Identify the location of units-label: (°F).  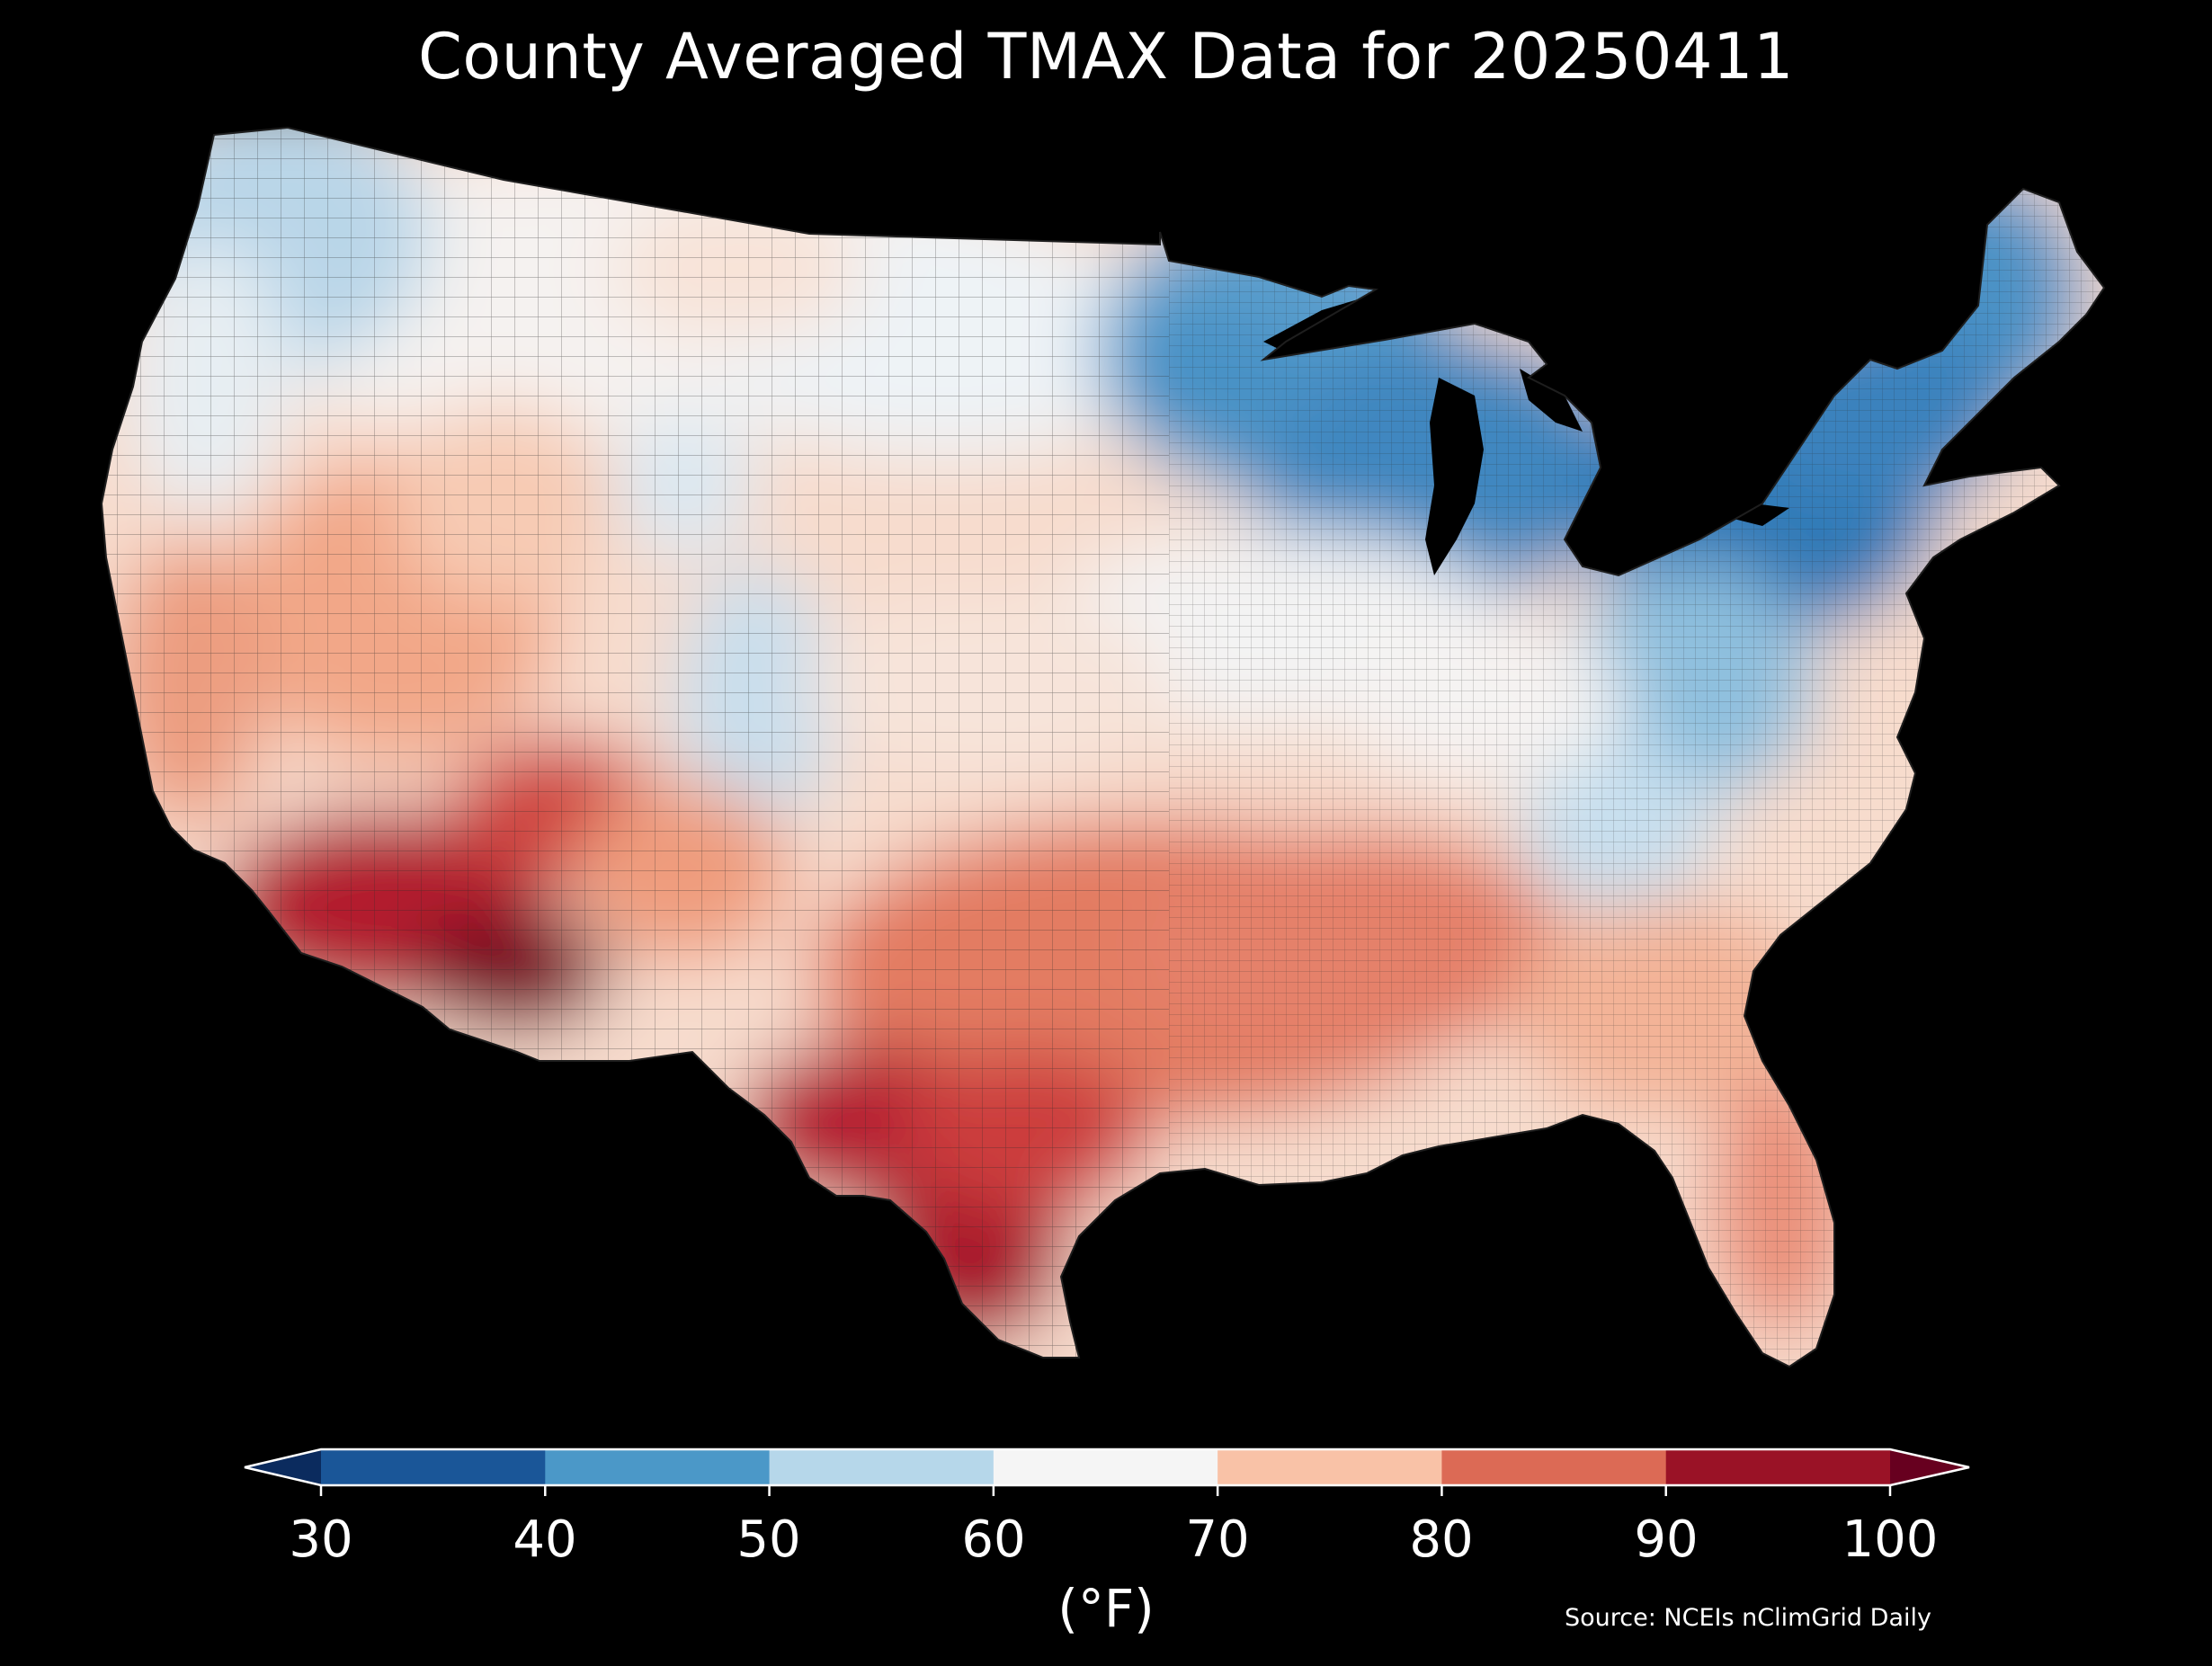
(1106, 1609).